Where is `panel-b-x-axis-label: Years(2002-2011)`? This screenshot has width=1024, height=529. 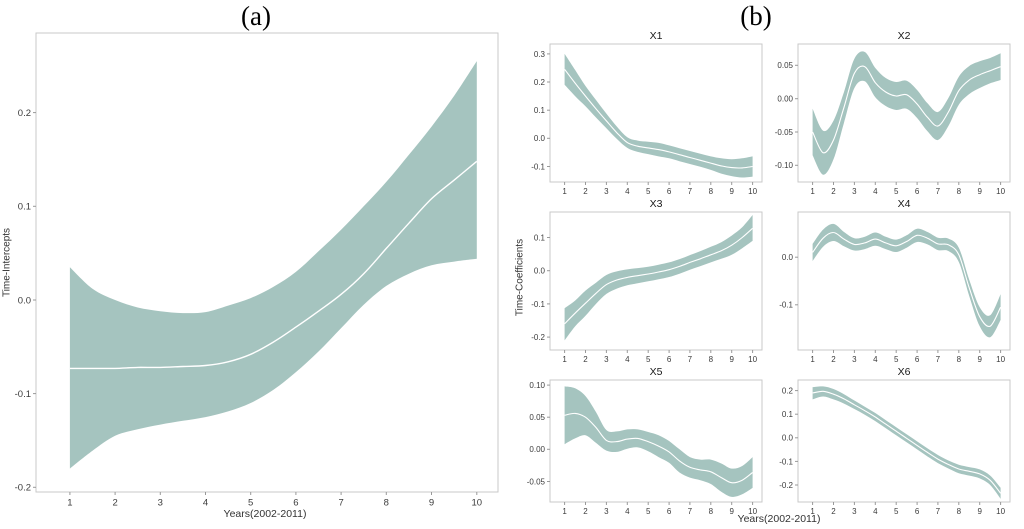
panel-b-x-axis-label: Years(2002-2011) is located at coordinates (779, 519).